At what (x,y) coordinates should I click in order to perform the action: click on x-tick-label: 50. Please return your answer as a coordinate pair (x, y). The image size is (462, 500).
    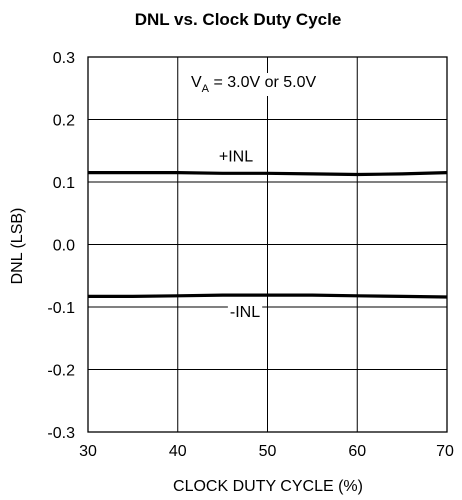
    Looking at the image, I should click on (268, 451).